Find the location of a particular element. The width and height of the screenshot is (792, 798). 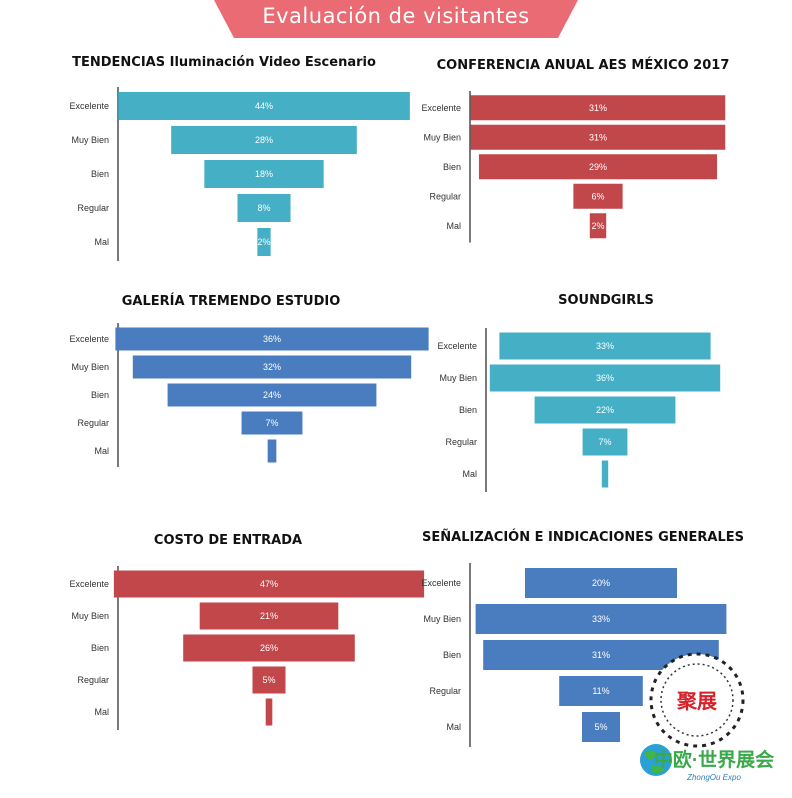

value-label: 44% is located at coordinates (264, 106).